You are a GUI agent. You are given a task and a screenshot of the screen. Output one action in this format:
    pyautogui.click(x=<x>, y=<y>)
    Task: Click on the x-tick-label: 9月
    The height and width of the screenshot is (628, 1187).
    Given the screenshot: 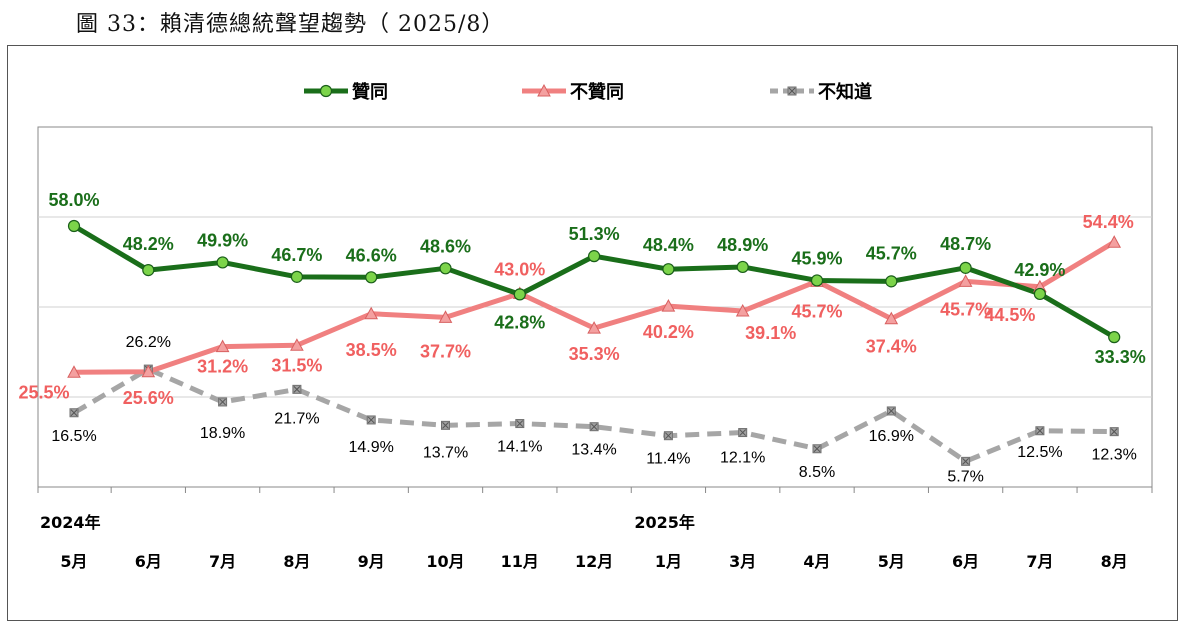 What is the action you would take?
    pyautogui.click(x=371, y=561)
    